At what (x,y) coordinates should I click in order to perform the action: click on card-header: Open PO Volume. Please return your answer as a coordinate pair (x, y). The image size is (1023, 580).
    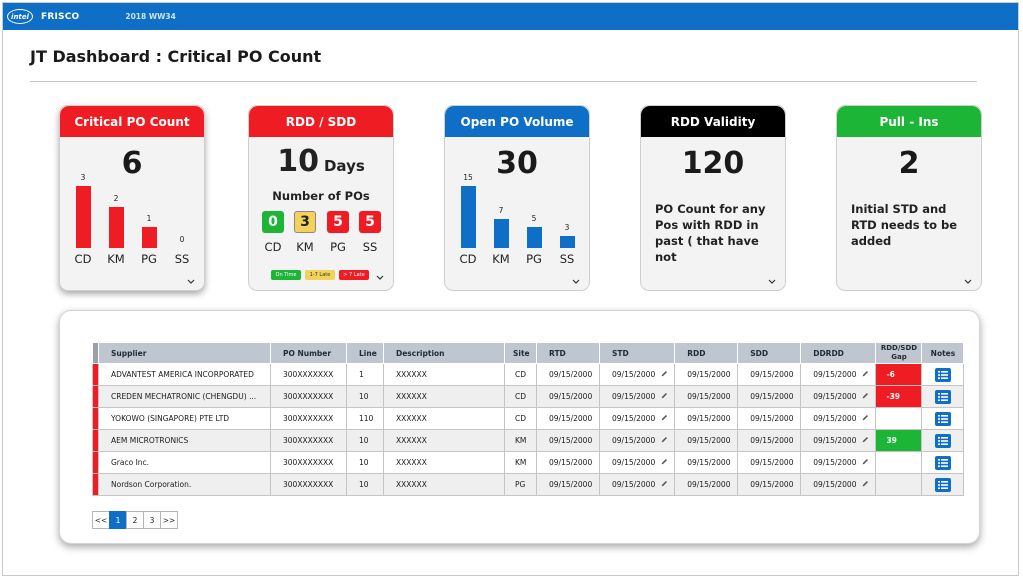
    Looking at the image, I should click on (517, 121).